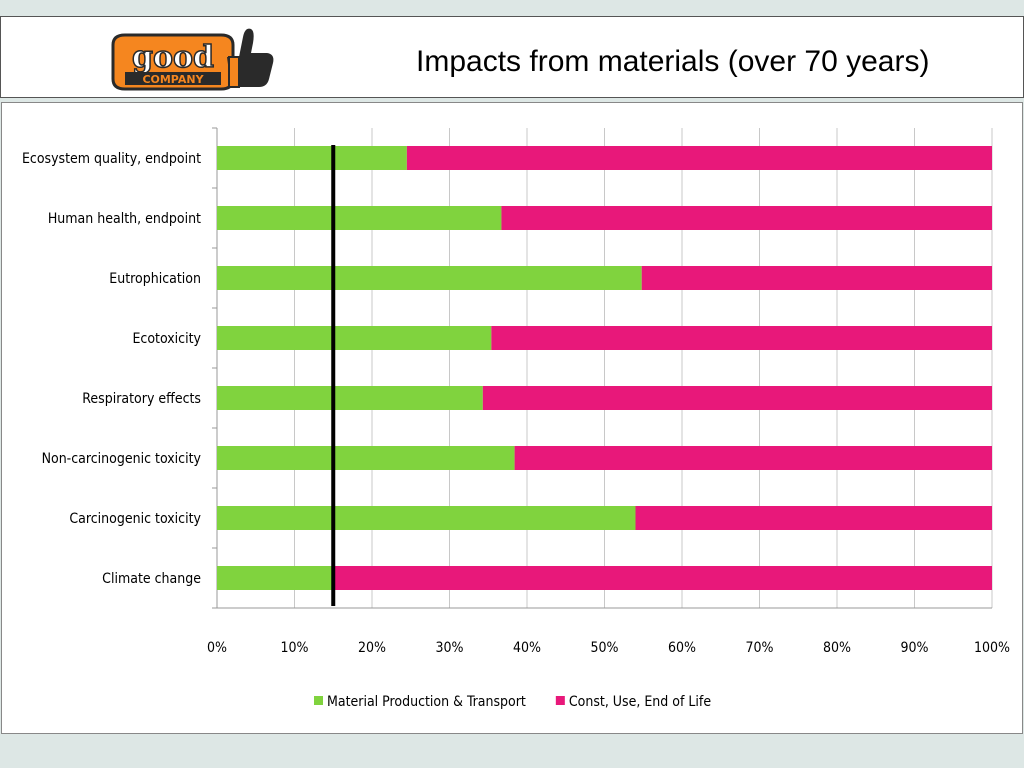  Describe the element at coordinates (527, 648) in the screenshot. I see `x-tick-label: 40%` at that location.